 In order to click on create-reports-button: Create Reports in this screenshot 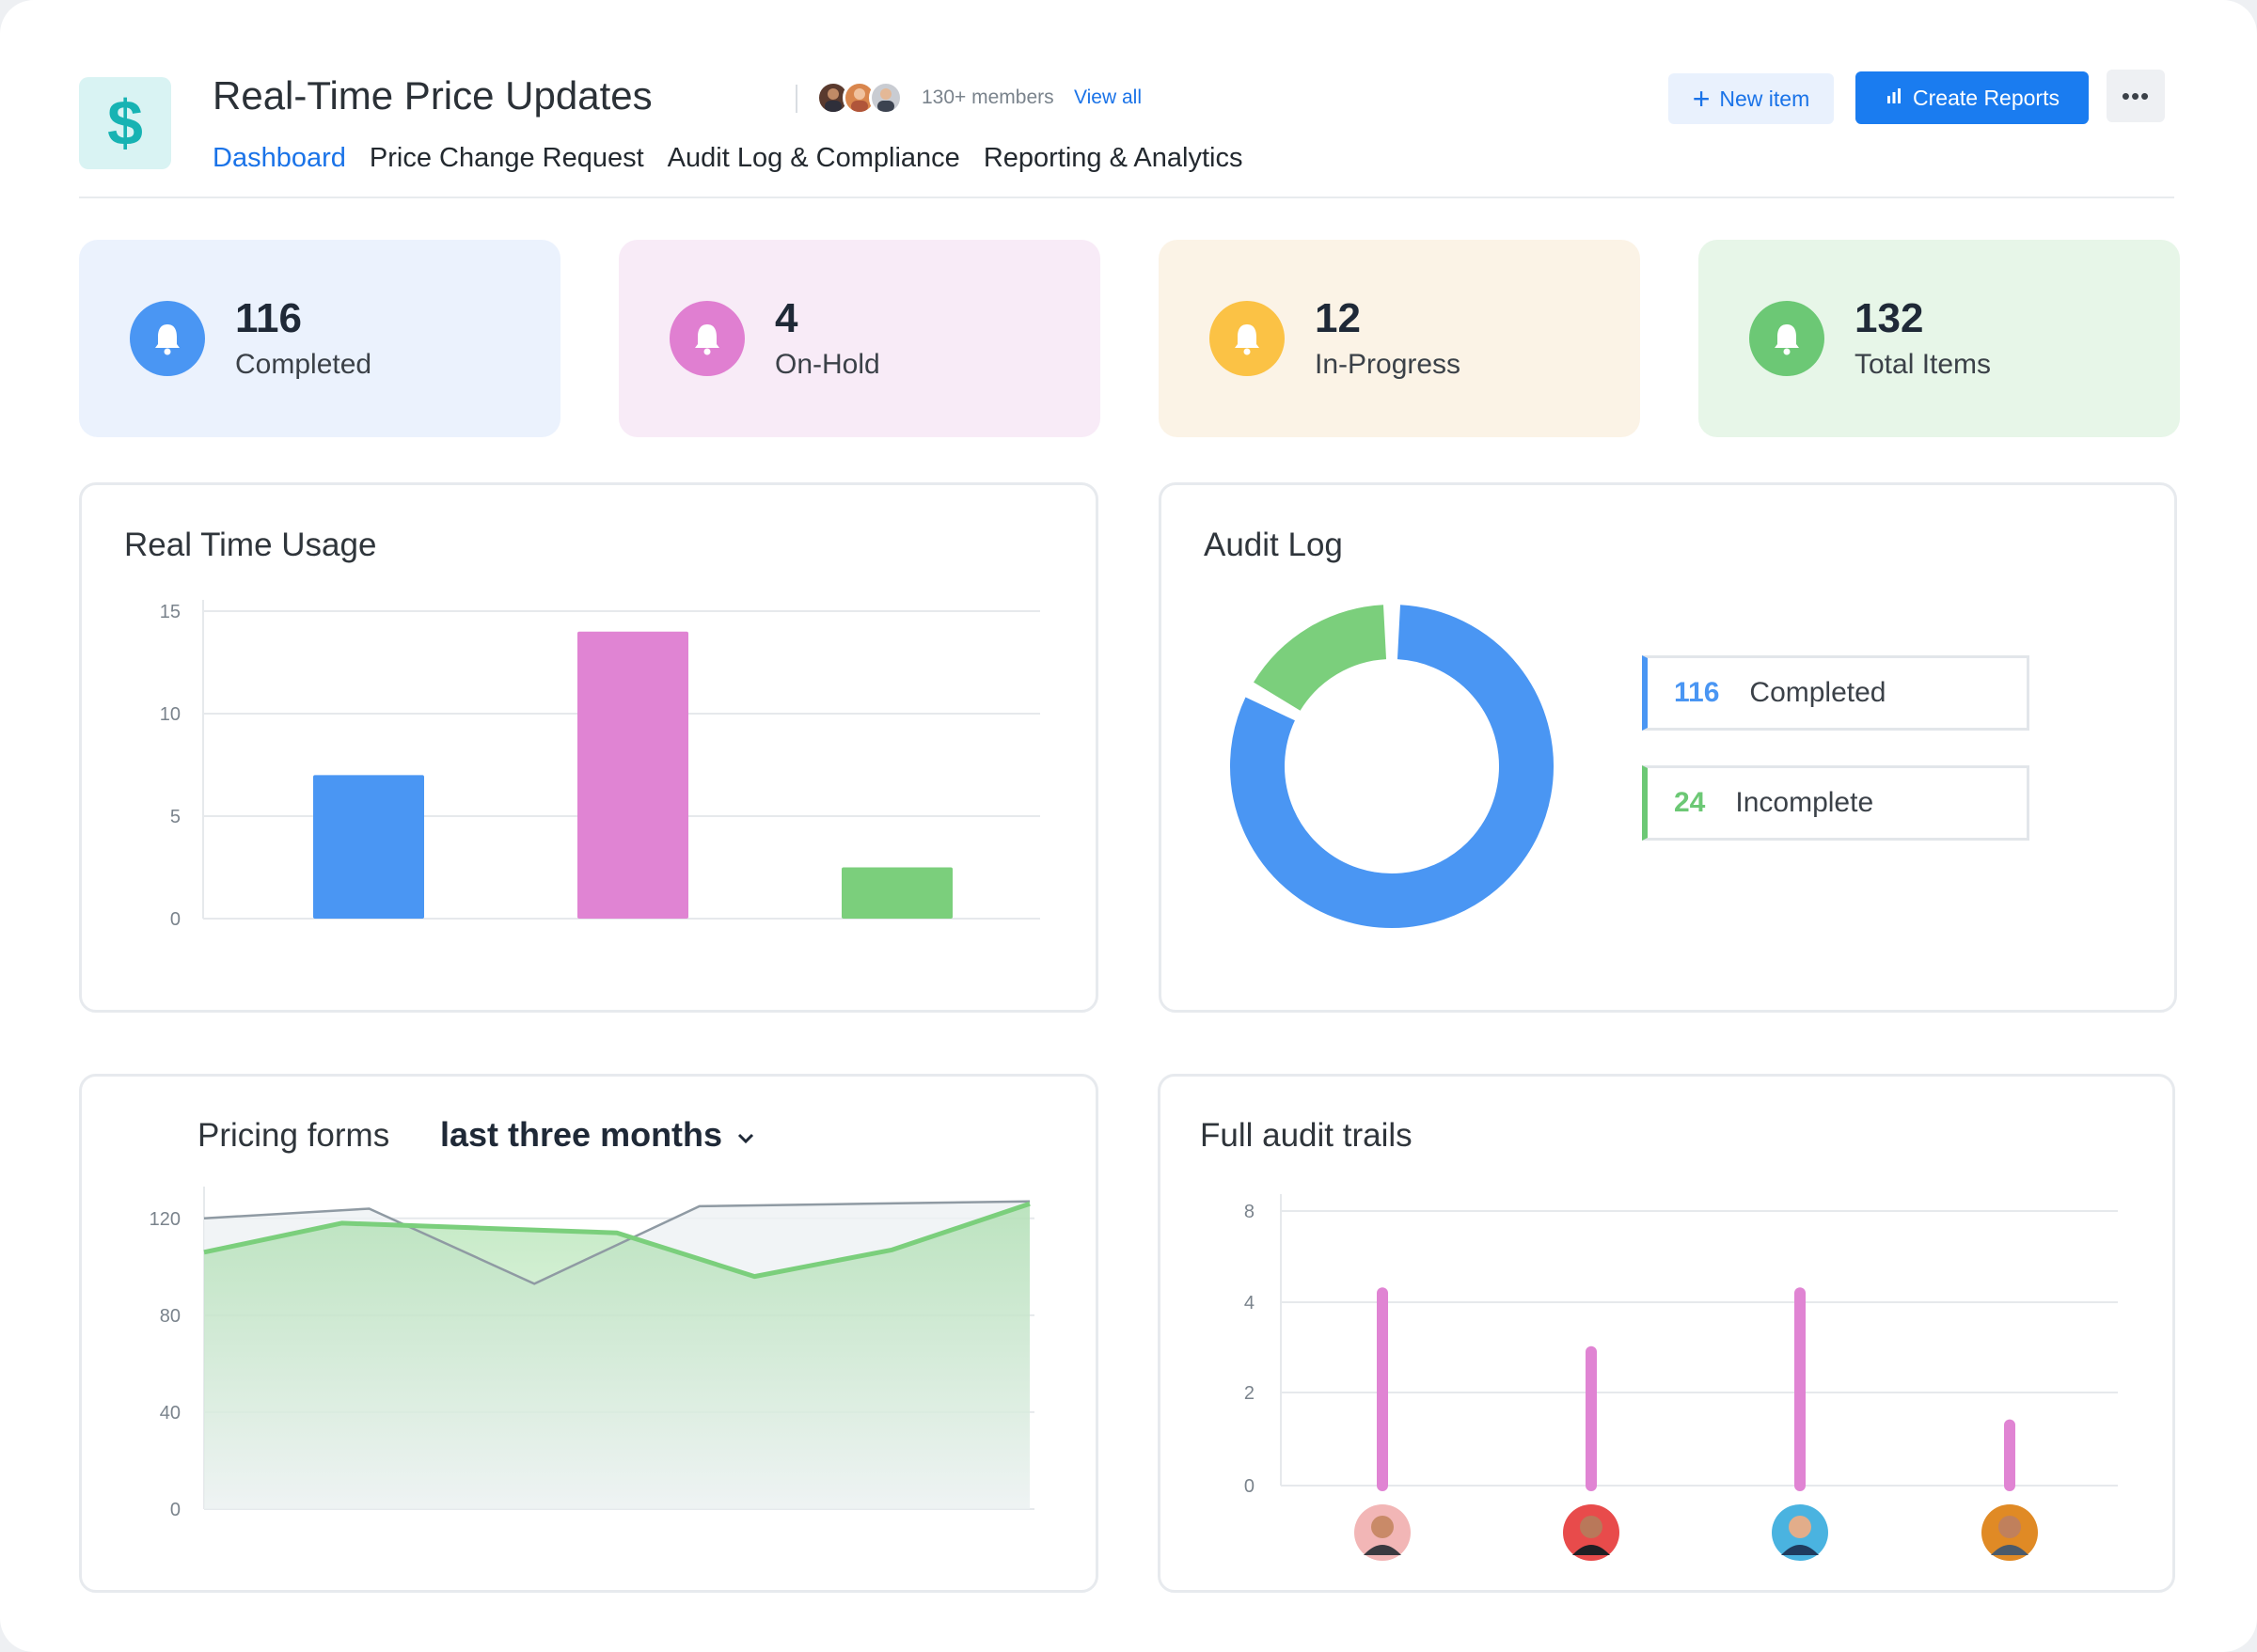, I will do `click(1972, 98)`.